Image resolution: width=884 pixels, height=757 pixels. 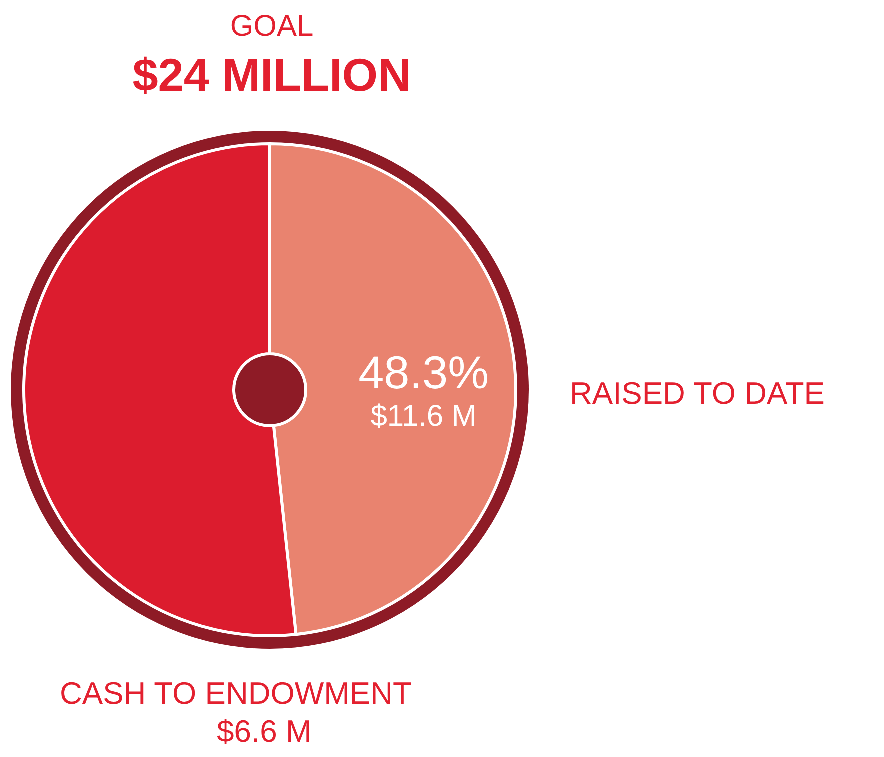 What do you see at coordinates (236, 694) in the screenshot?
I see `text: CASH TO ENDOWMENT` at bounding box center [236, 694].